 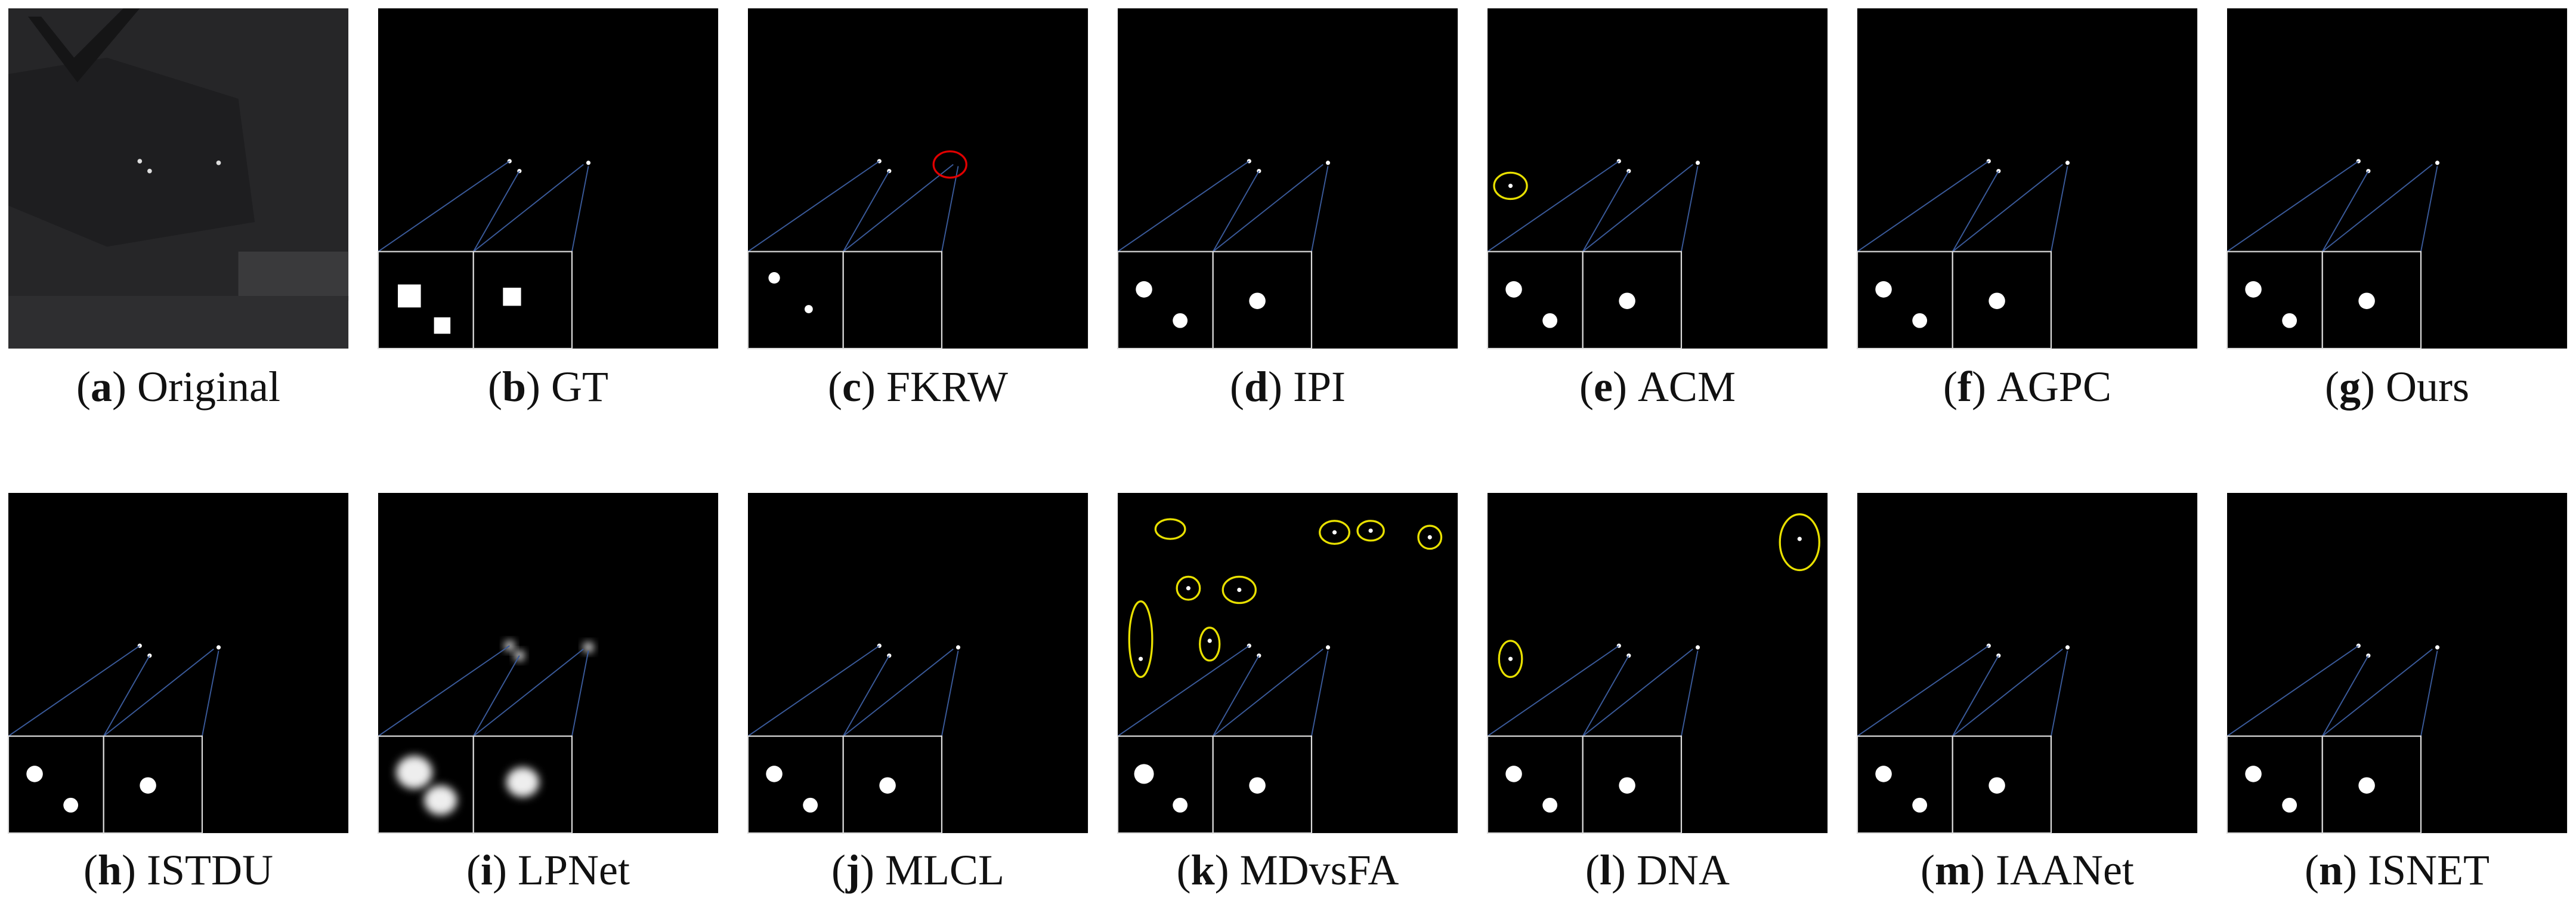 I want to click on panel-caption: (h) ISTDU, so click(x=178, y=870).